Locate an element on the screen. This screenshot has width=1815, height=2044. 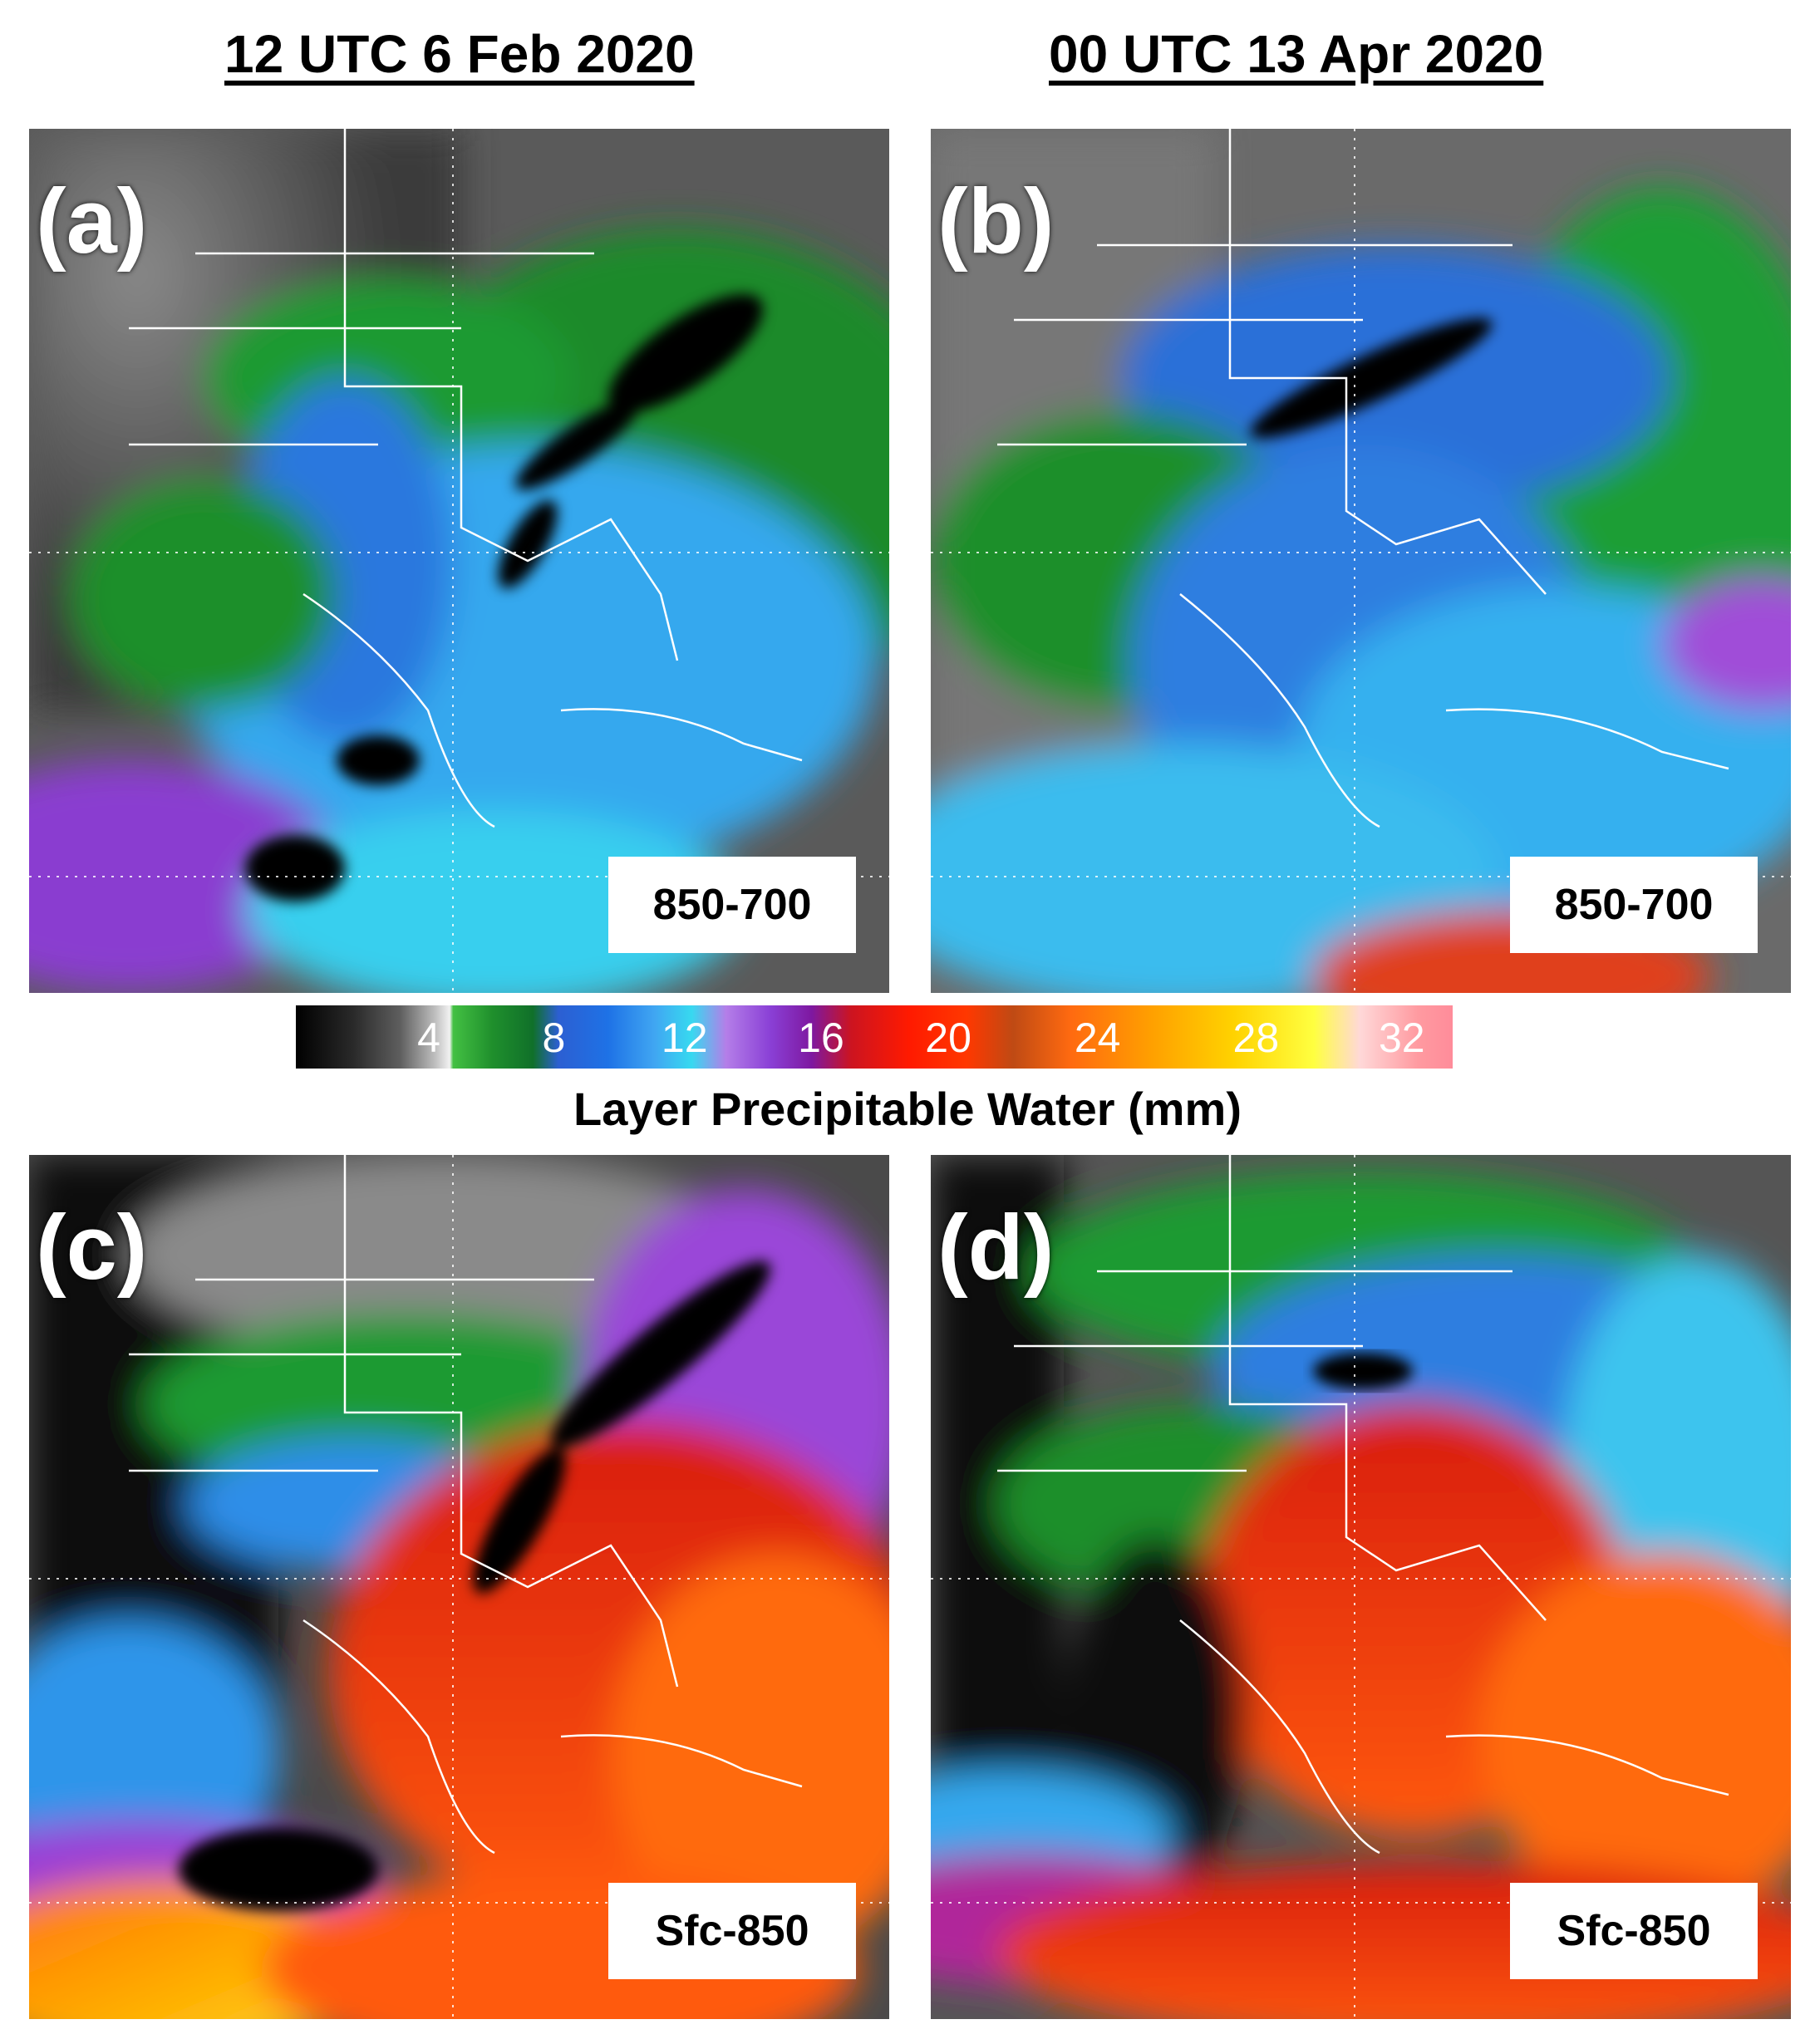
panel-c-layer-label: Sfc-850 is located at coordinates (732, 1931).